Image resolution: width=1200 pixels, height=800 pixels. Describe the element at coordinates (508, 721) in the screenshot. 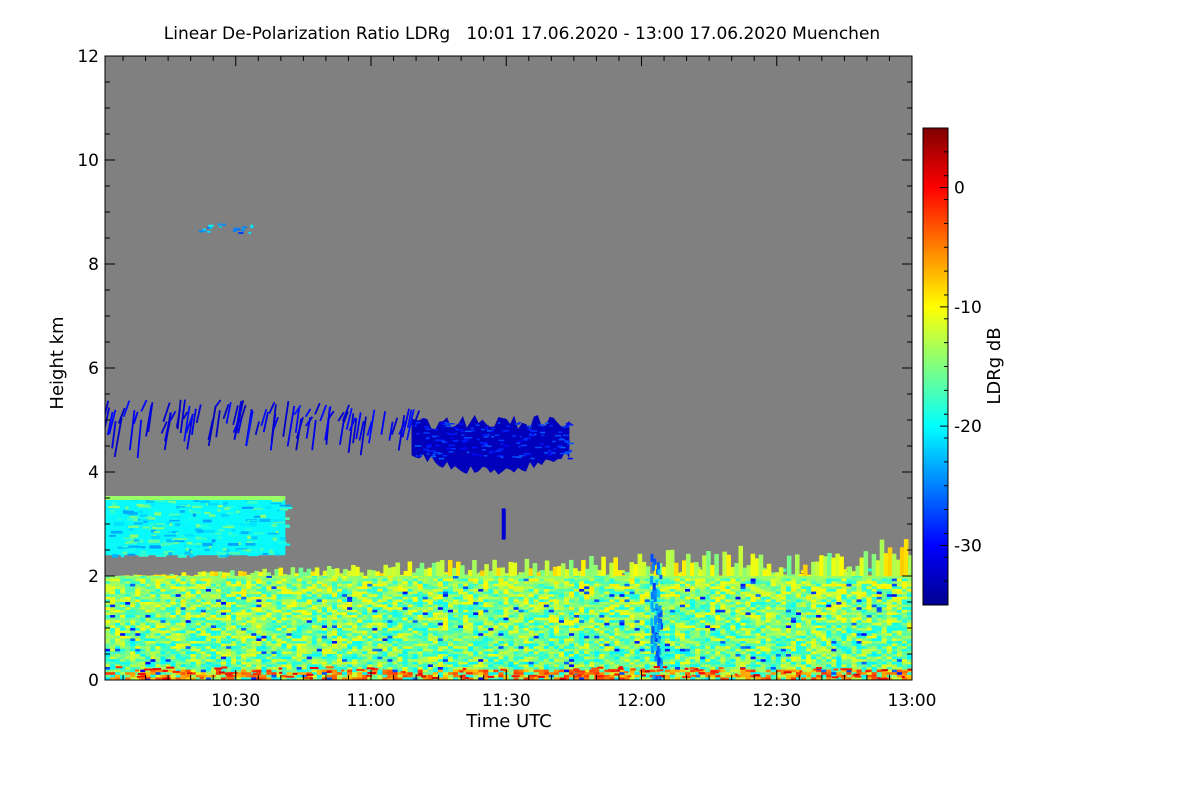

I see `x-axis-title: Time UTC` at that location.